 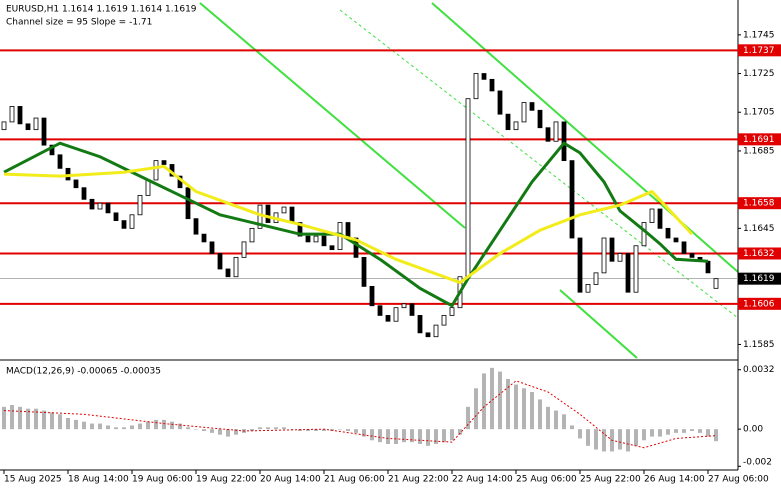 I want to click on chart-subheader: Channel size = 95 Slope = -1.71, so click(x=79, y=23).